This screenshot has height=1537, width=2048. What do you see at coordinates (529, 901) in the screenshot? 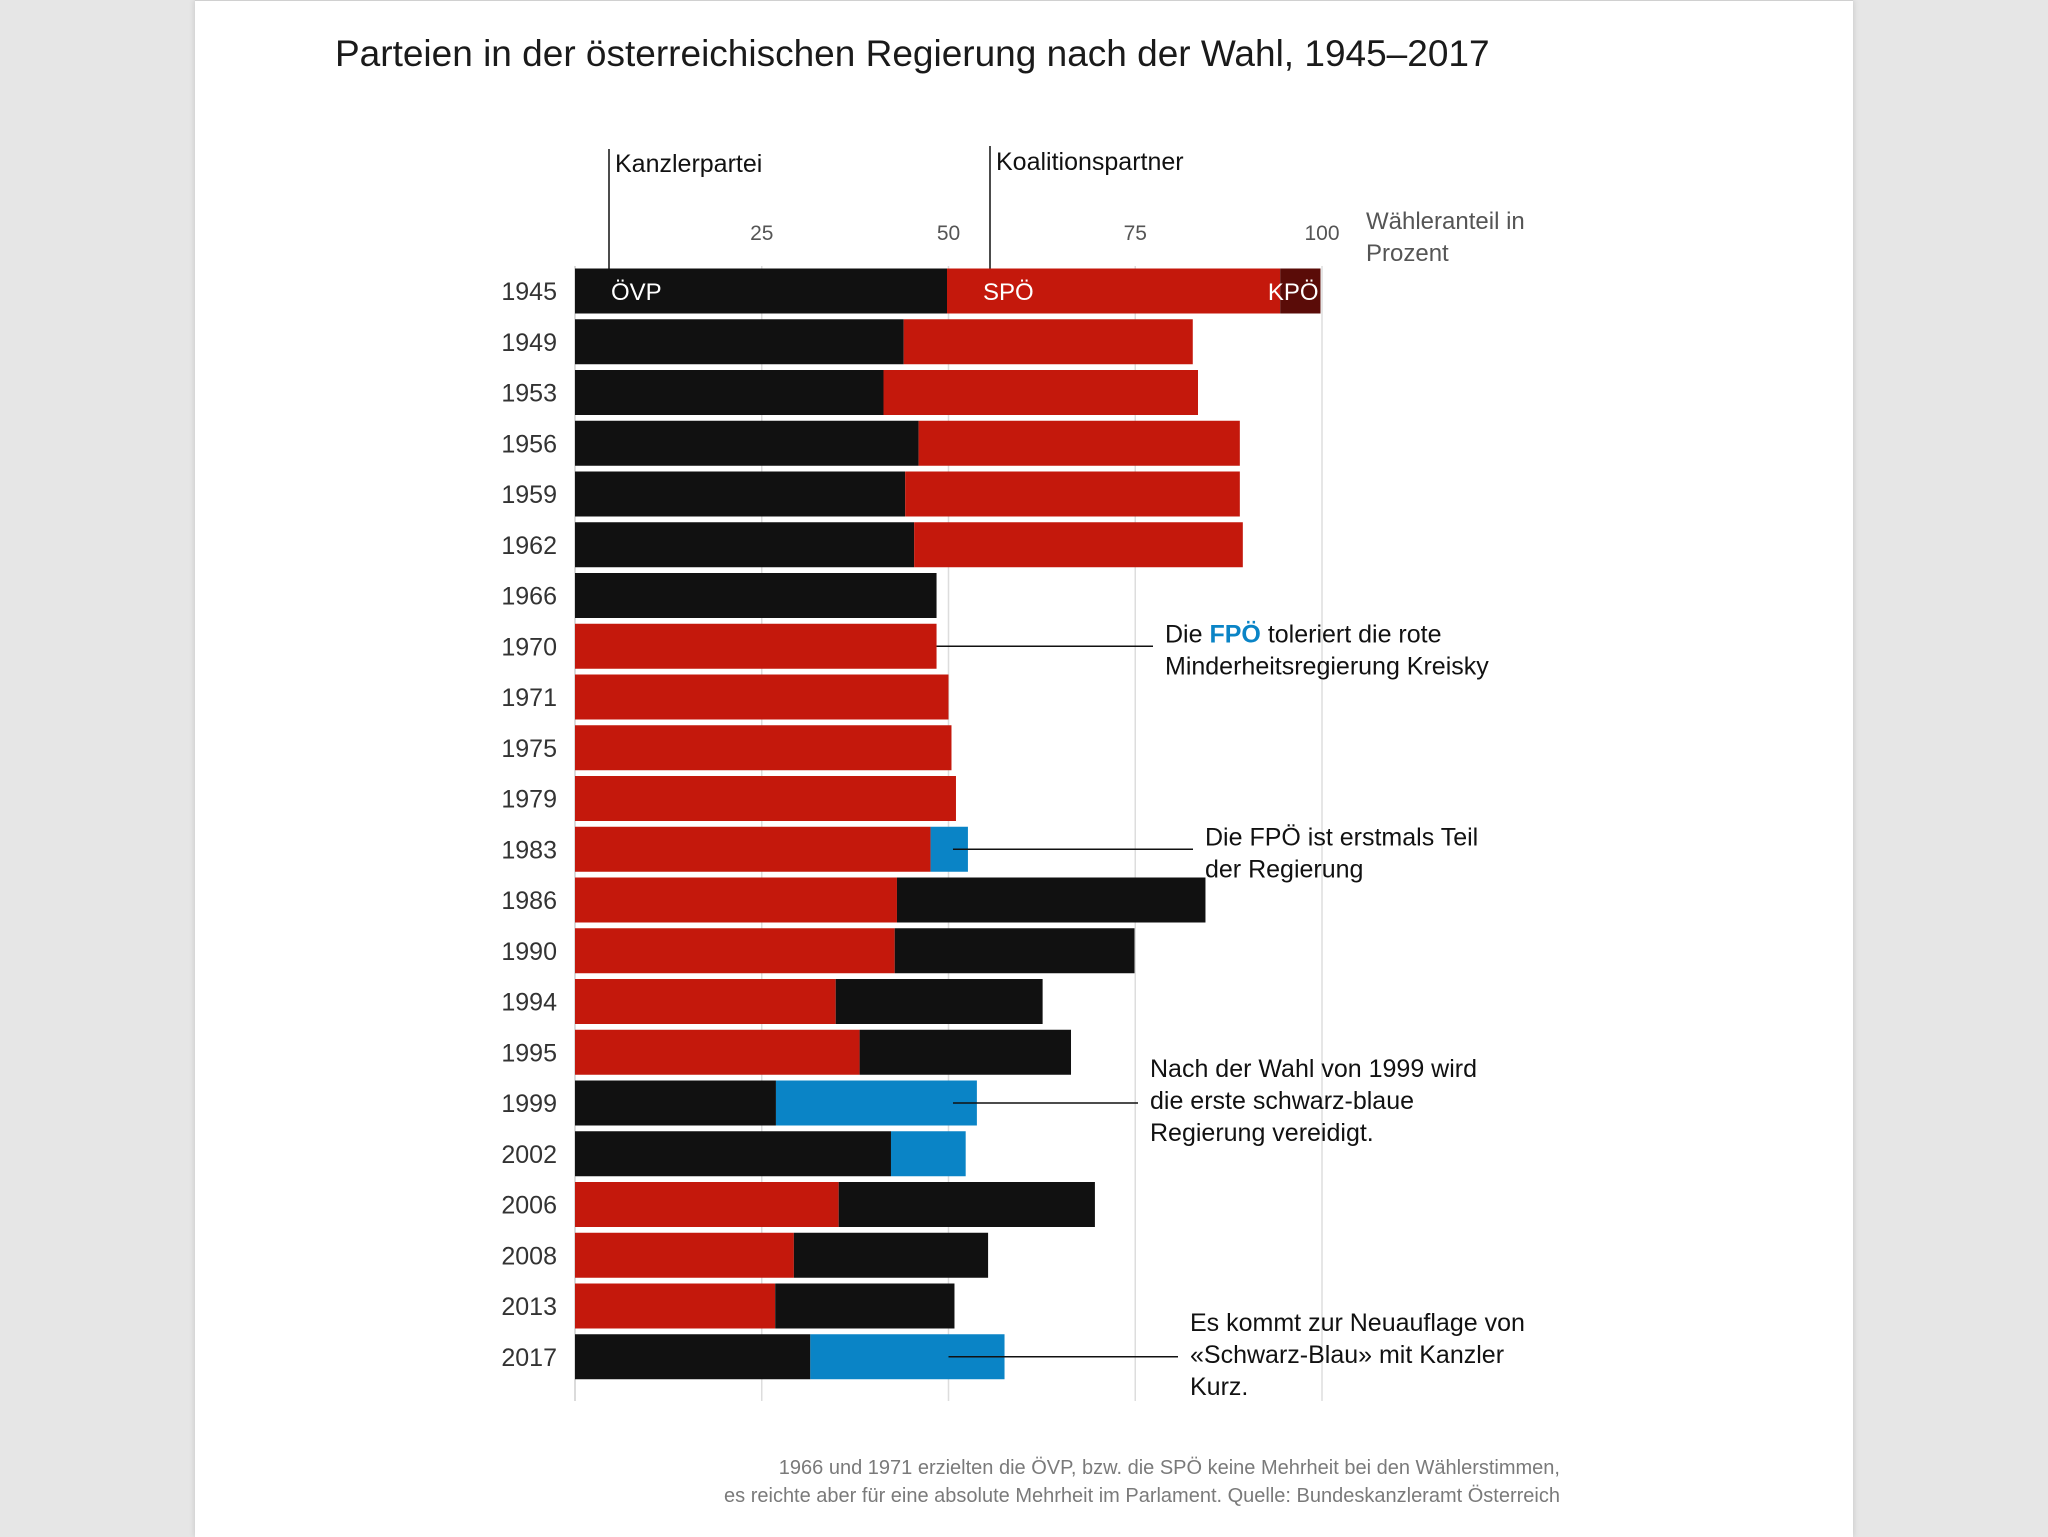
I see `year-label-1986: 1986` at bounding box center [529, 901].